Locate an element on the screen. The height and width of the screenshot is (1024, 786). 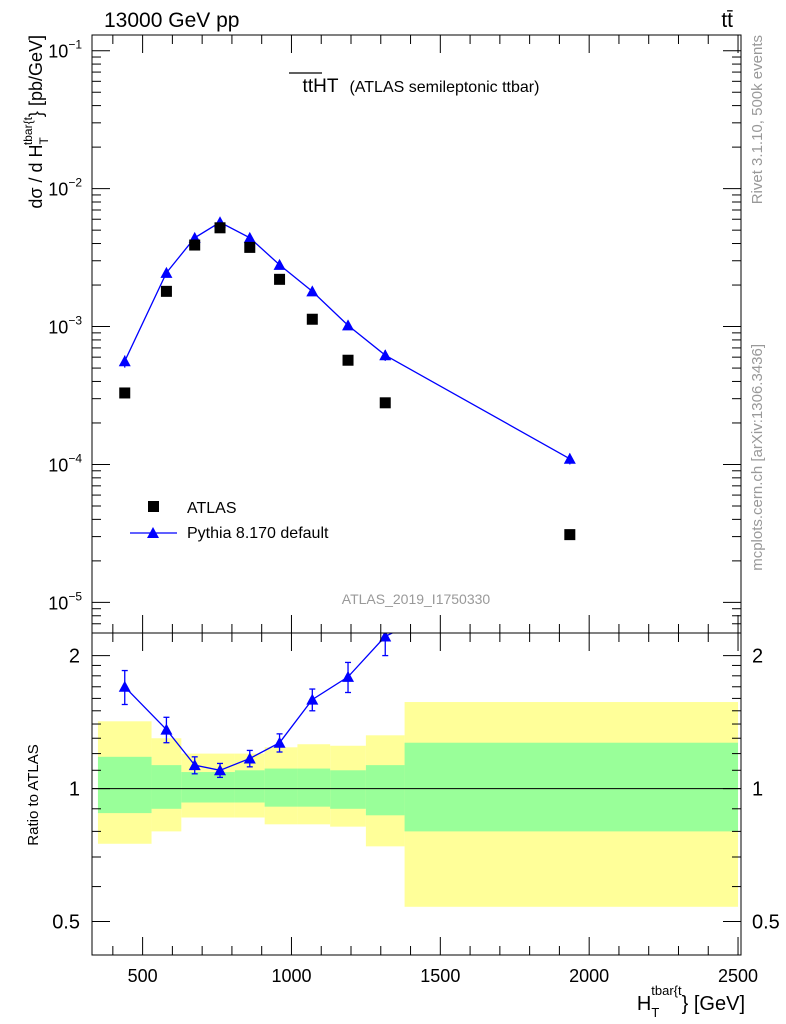
header-energy-label: 13000 GeV pp is located at coordinates (171, 20).